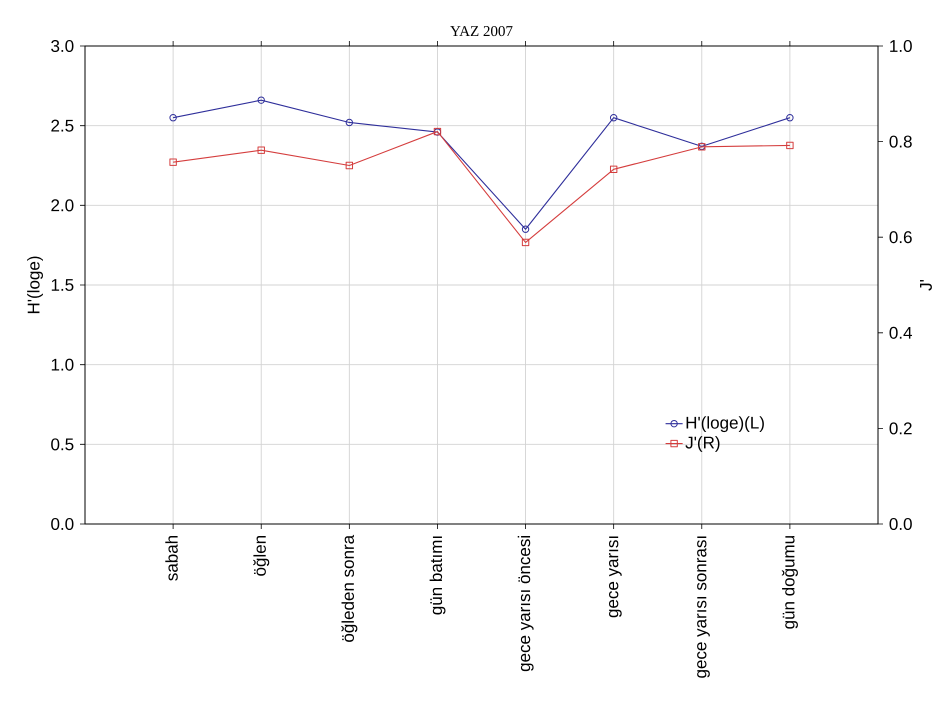 The image size is (950, 715). What do you see at coordinates (438, 575) in the screenshot?
I see `x-tick-label: gün batımı` at bounding box center [438, 575].